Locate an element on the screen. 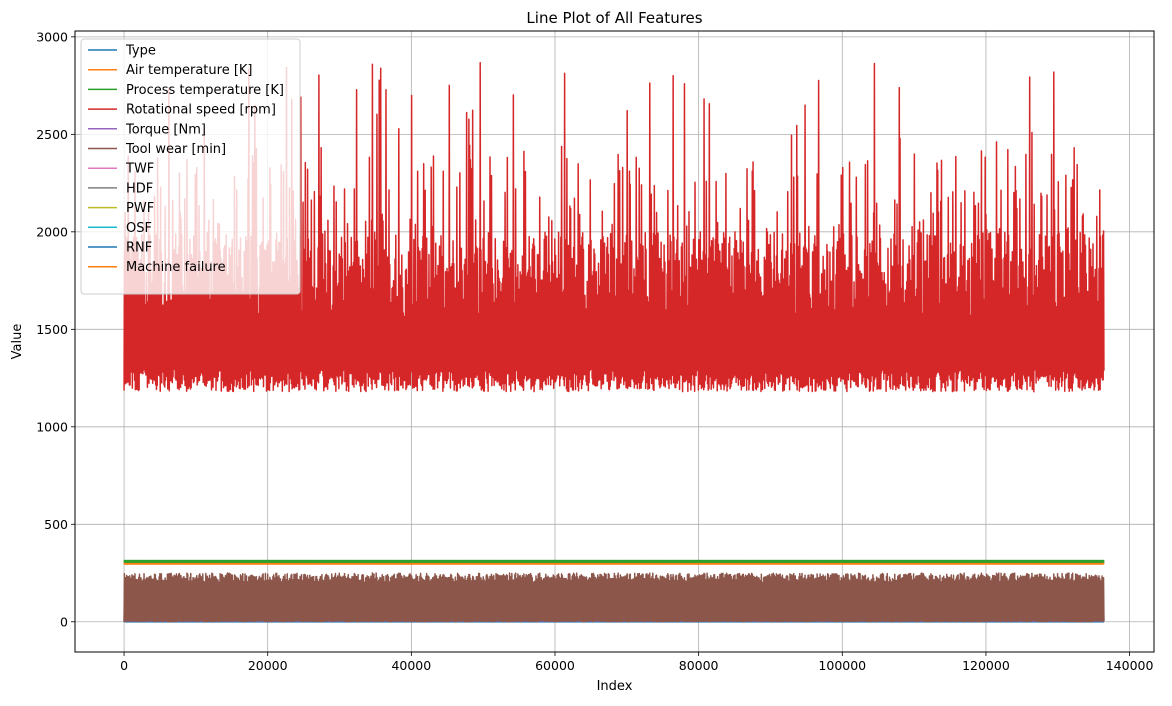  y-axis-label: Value is located at coordinates (17, 342).